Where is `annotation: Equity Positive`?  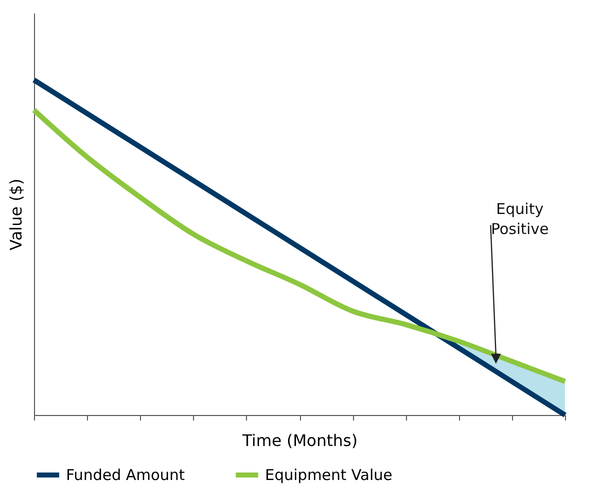 annotation: Equity Positive is located at coordinates (519, 219).